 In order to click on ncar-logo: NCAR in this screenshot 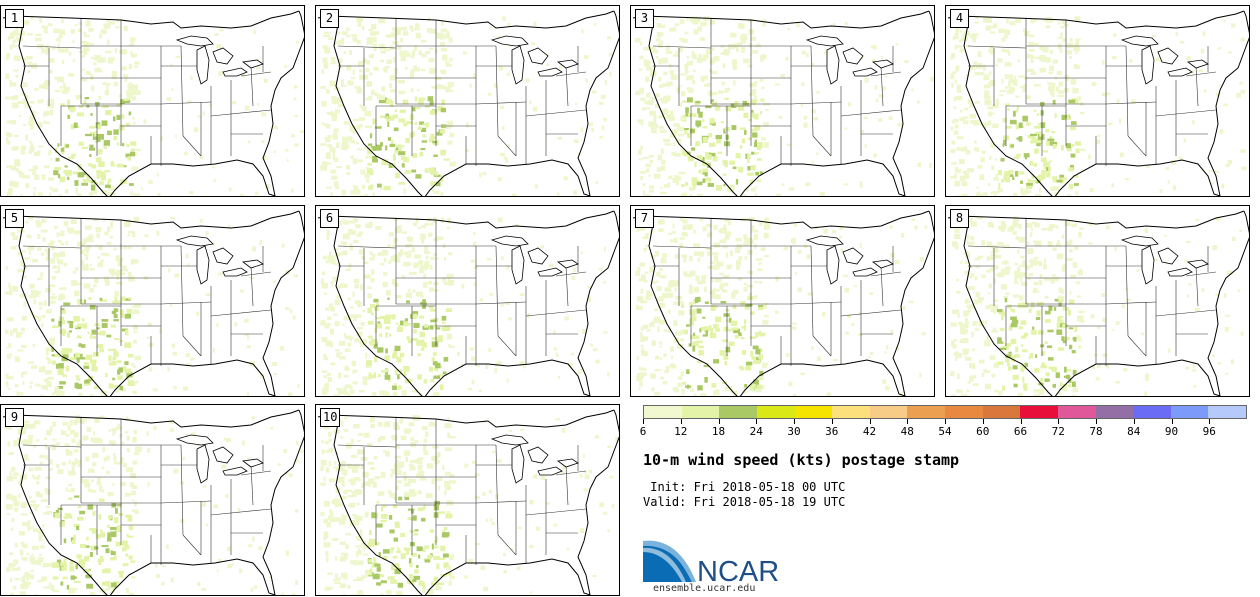, I will do `click(711, 563)`.